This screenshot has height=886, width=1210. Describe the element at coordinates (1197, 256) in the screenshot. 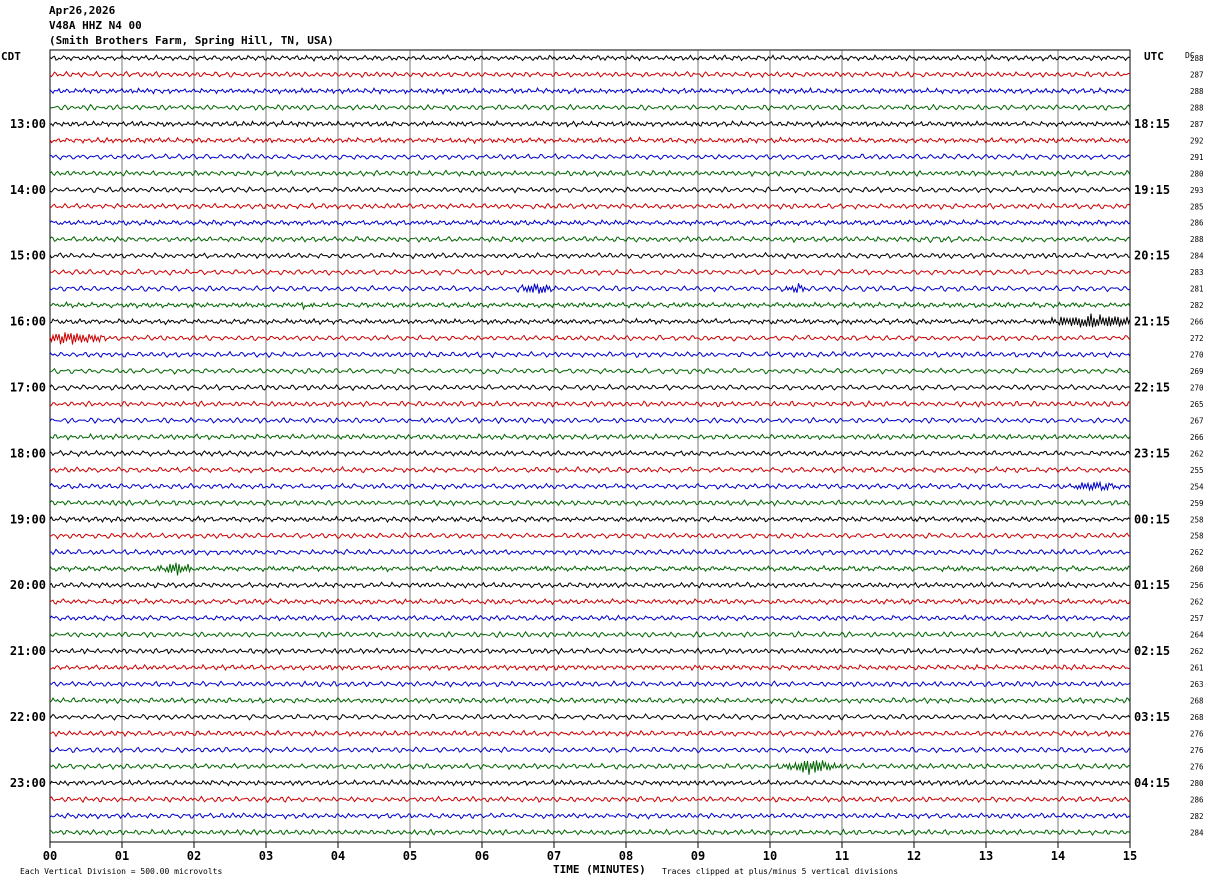

I see `dc-offset-label: 284` at that location.